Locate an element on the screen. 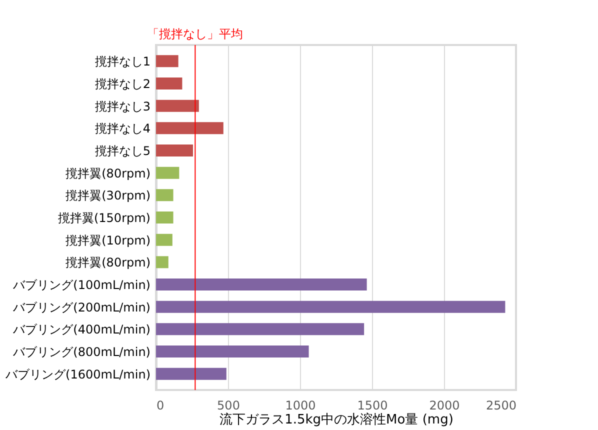 Image resolution: width=598 pixels, height=430 pixels. y-tick-label: 撹拌なし4 is located at coordinates (122, 129).